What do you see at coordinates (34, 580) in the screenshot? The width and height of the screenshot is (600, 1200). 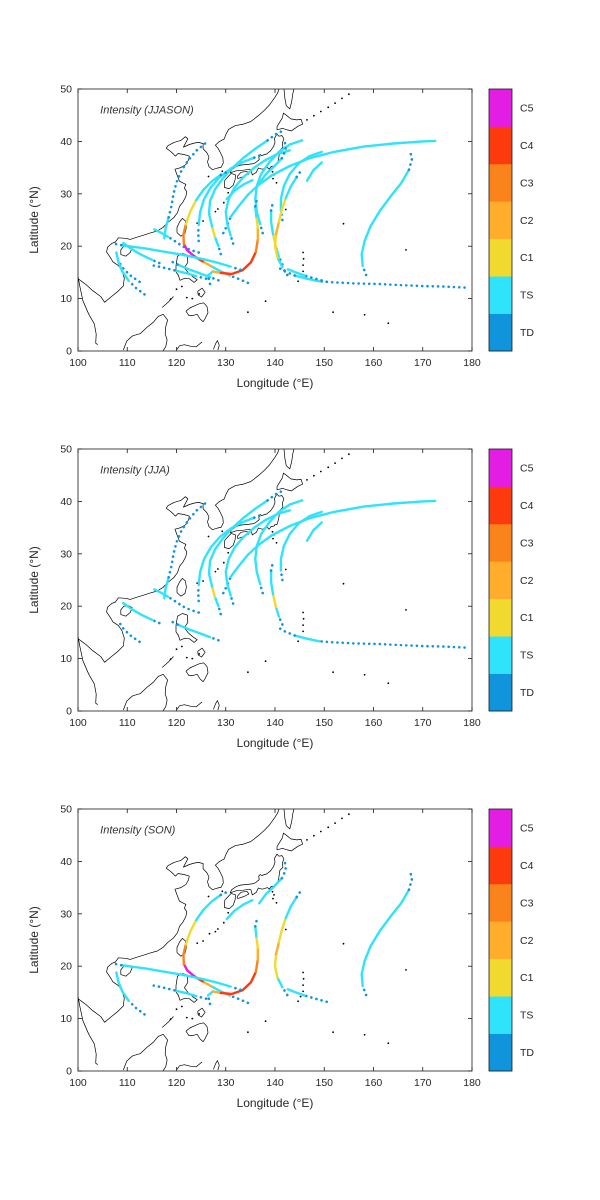 I see `y-axis-label: Latitude (°N)` at bounding box center [34, 580].